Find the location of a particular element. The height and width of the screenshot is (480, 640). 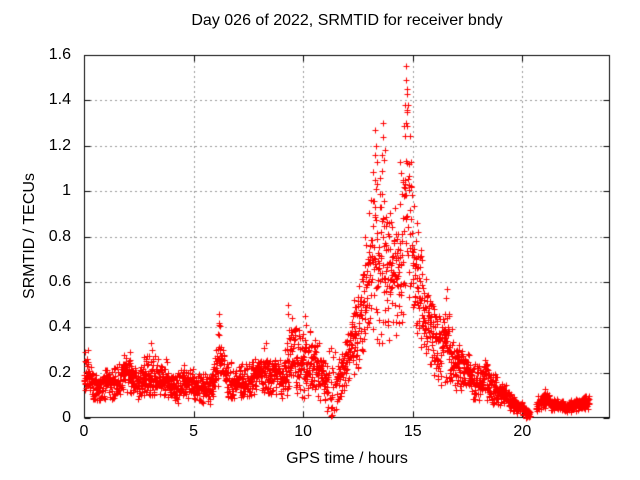

y-tick-label: 0.8 is located at coordinates (59, 236).